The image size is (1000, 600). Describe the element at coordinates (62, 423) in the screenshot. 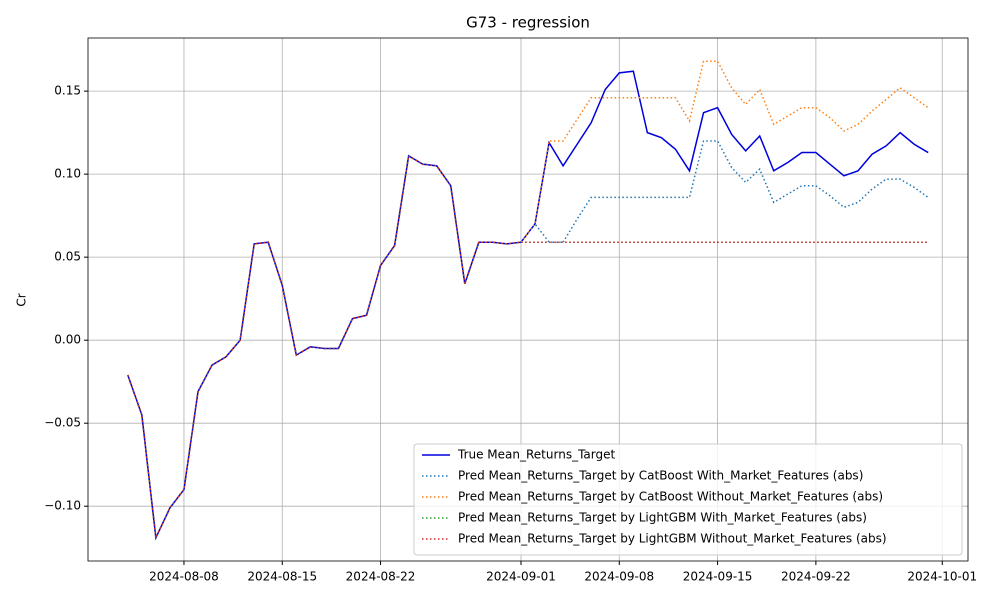

I see `y-tick-label: −0.05` at that location.